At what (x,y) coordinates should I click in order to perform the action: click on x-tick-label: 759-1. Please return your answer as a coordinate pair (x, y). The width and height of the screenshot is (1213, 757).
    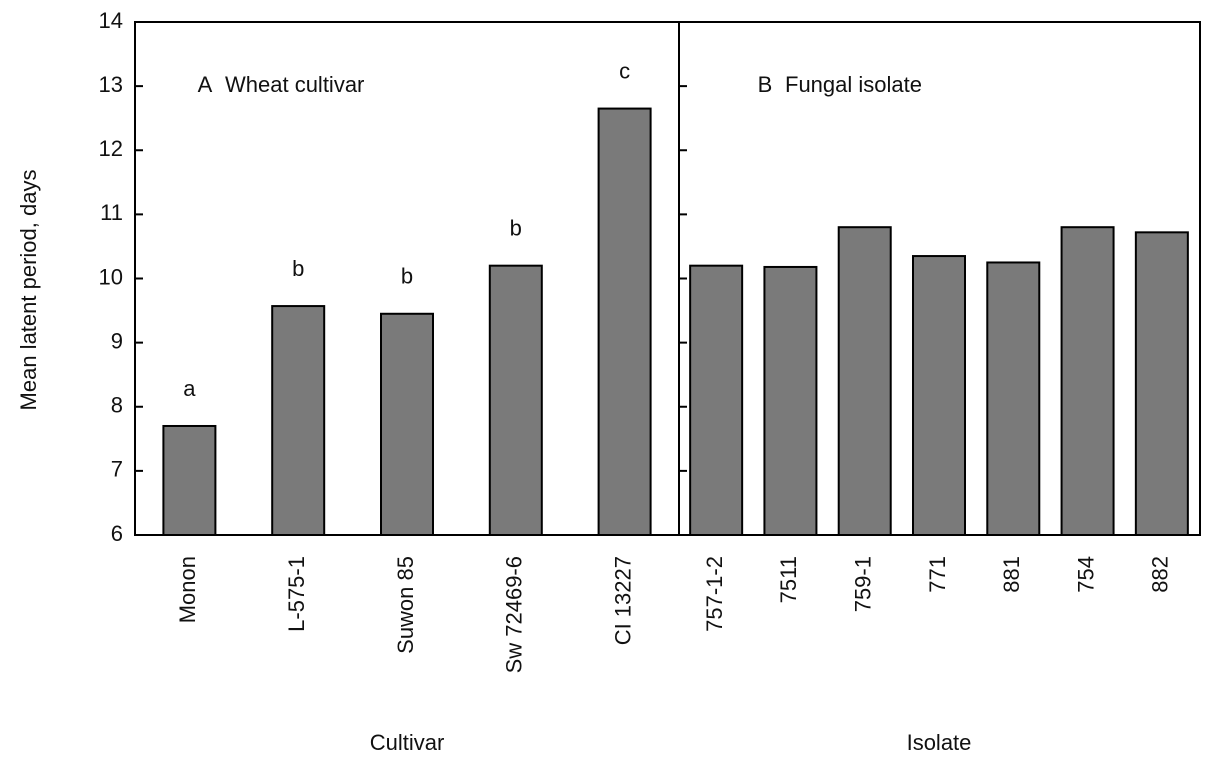
    Looking at the image, I should click on (863, 584).